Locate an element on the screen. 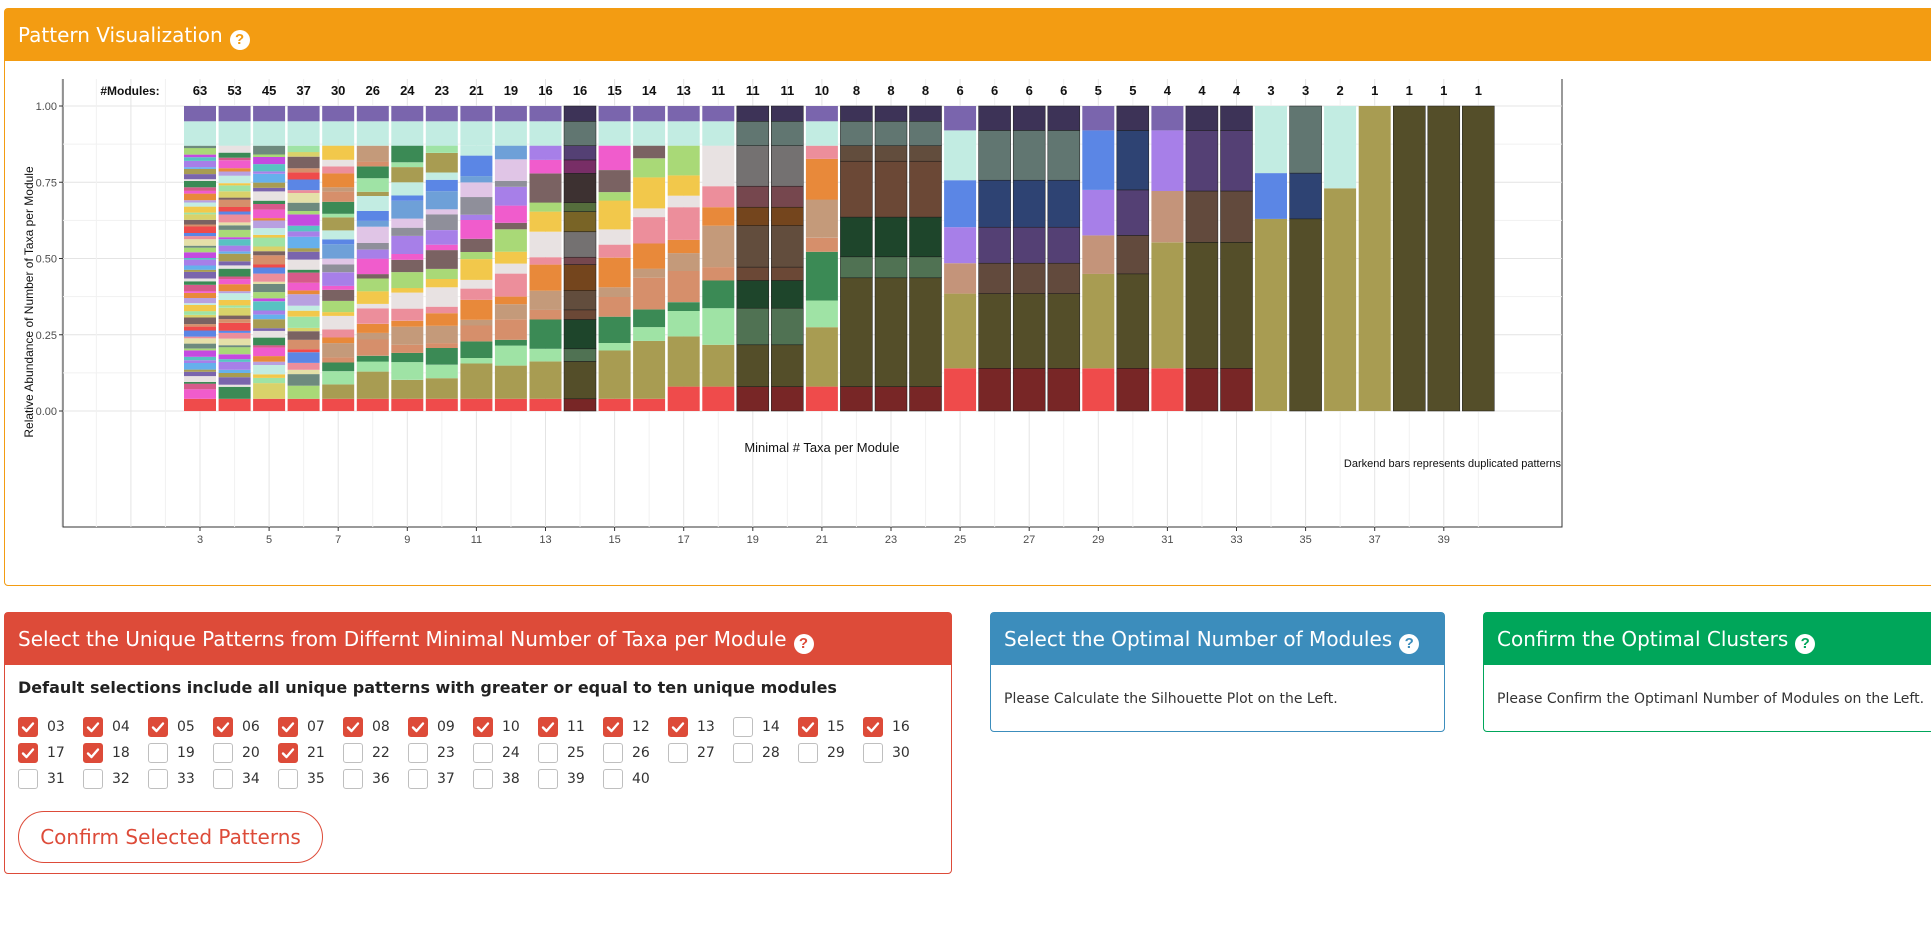 The width and height of the screenshot is (1931, 936). checkbox-label: 26 is located at coordinates (641, 753).